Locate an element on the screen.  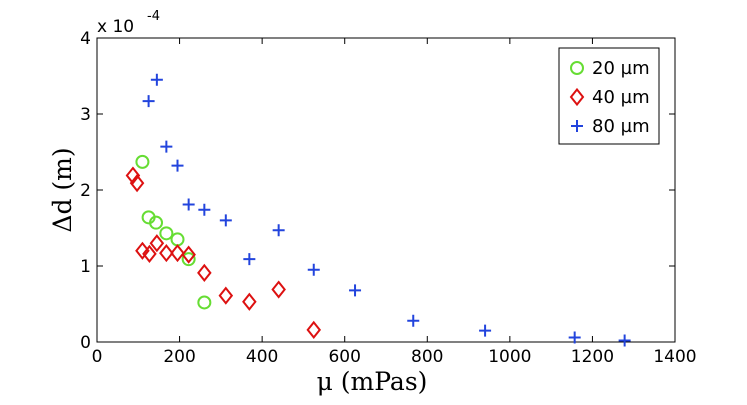
legend-marker-plus is located at coordinates (577, 126).